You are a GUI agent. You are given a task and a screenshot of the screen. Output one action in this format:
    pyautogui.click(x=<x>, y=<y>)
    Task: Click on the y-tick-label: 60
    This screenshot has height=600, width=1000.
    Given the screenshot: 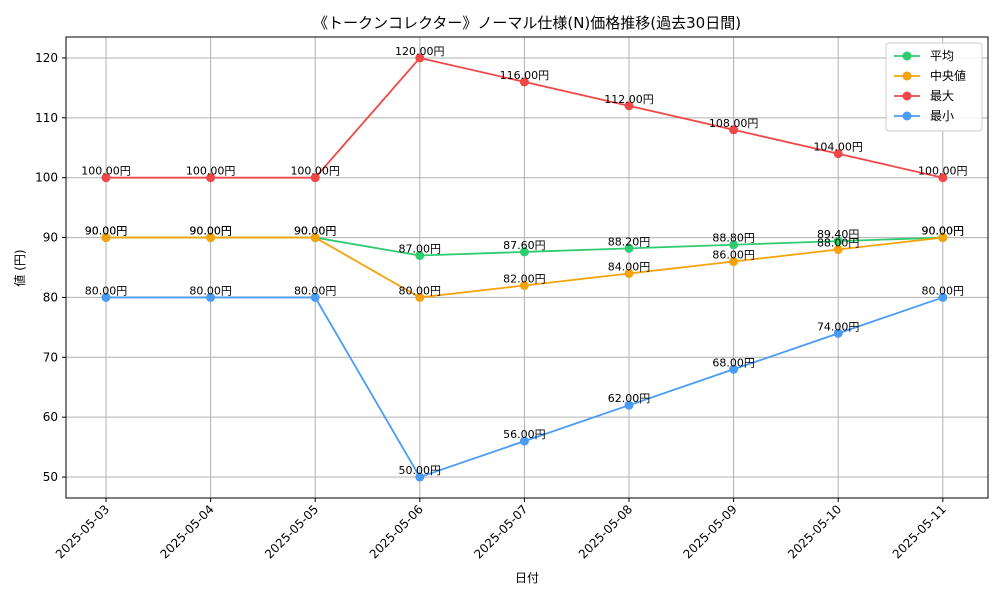 What is the action you would take?
    pyautogui.click(x=50, y=417)
    